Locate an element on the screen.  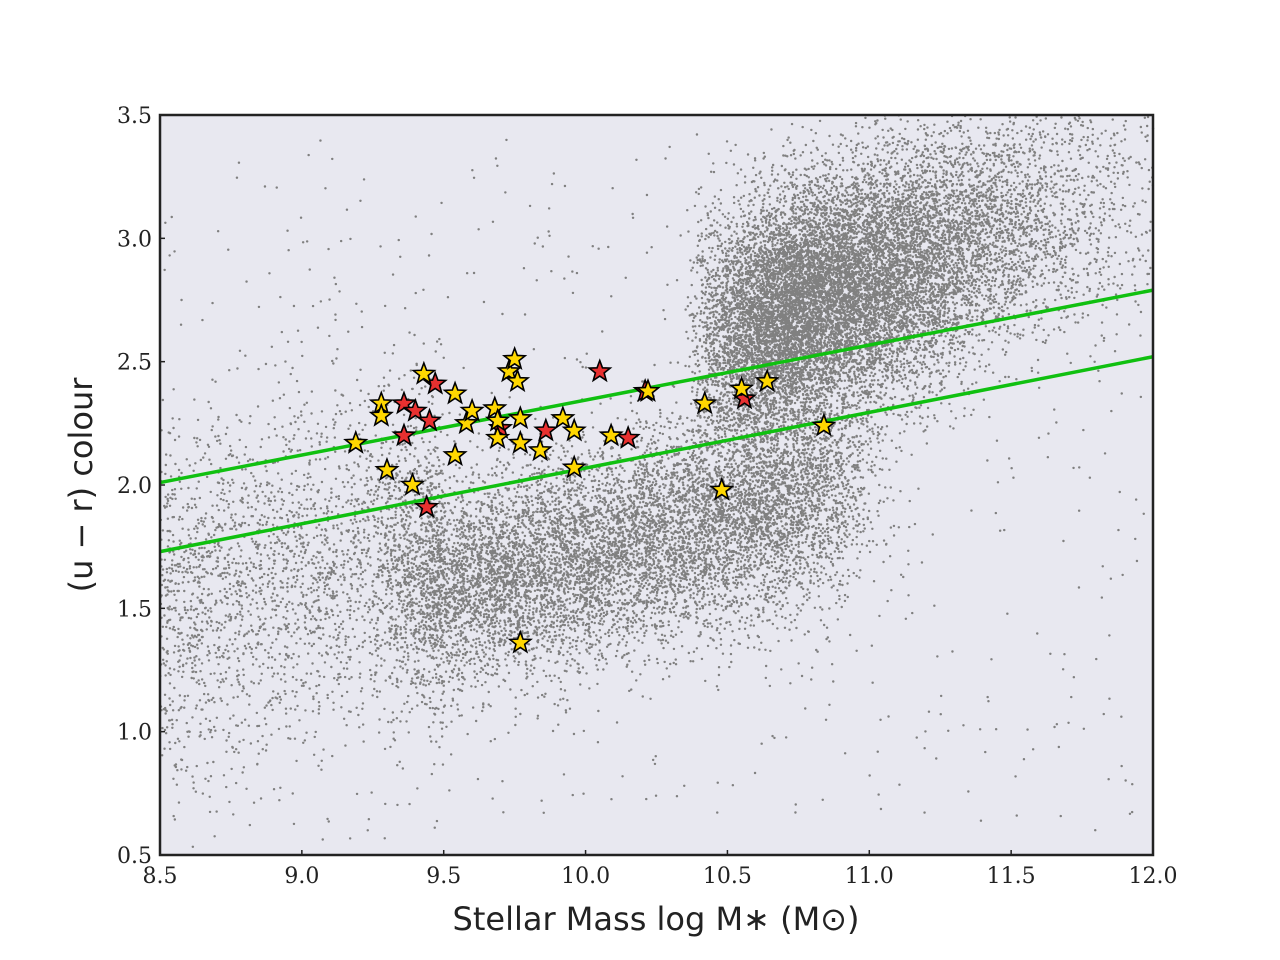
y-tick-label: 3.5 is located at coordinates (134, 116).